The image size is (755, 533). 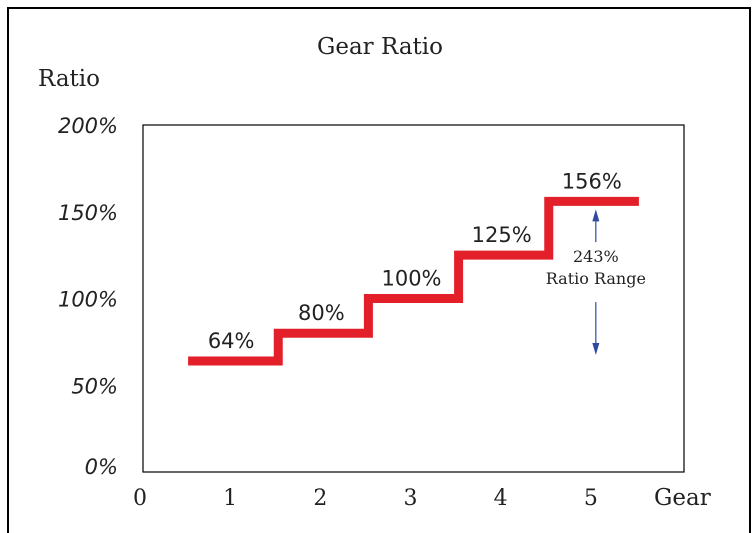 What do you see at coordinates (321, 313) in the screenshot?
I see `data-label: 80%` at bounding box center [321, 313].